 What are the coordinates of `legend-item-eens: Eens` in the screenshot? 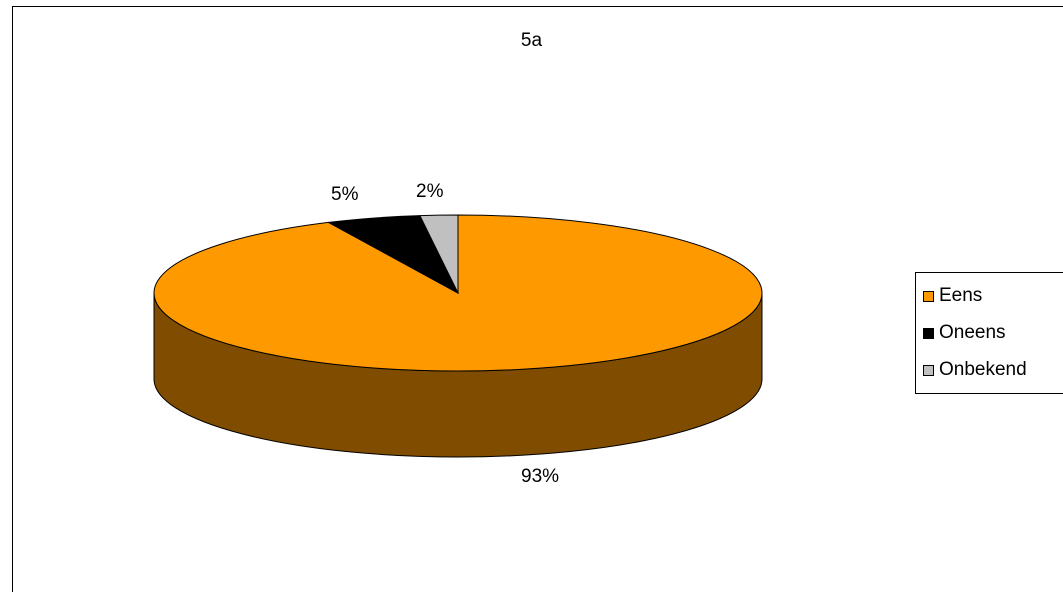 It's located at (952, 296).